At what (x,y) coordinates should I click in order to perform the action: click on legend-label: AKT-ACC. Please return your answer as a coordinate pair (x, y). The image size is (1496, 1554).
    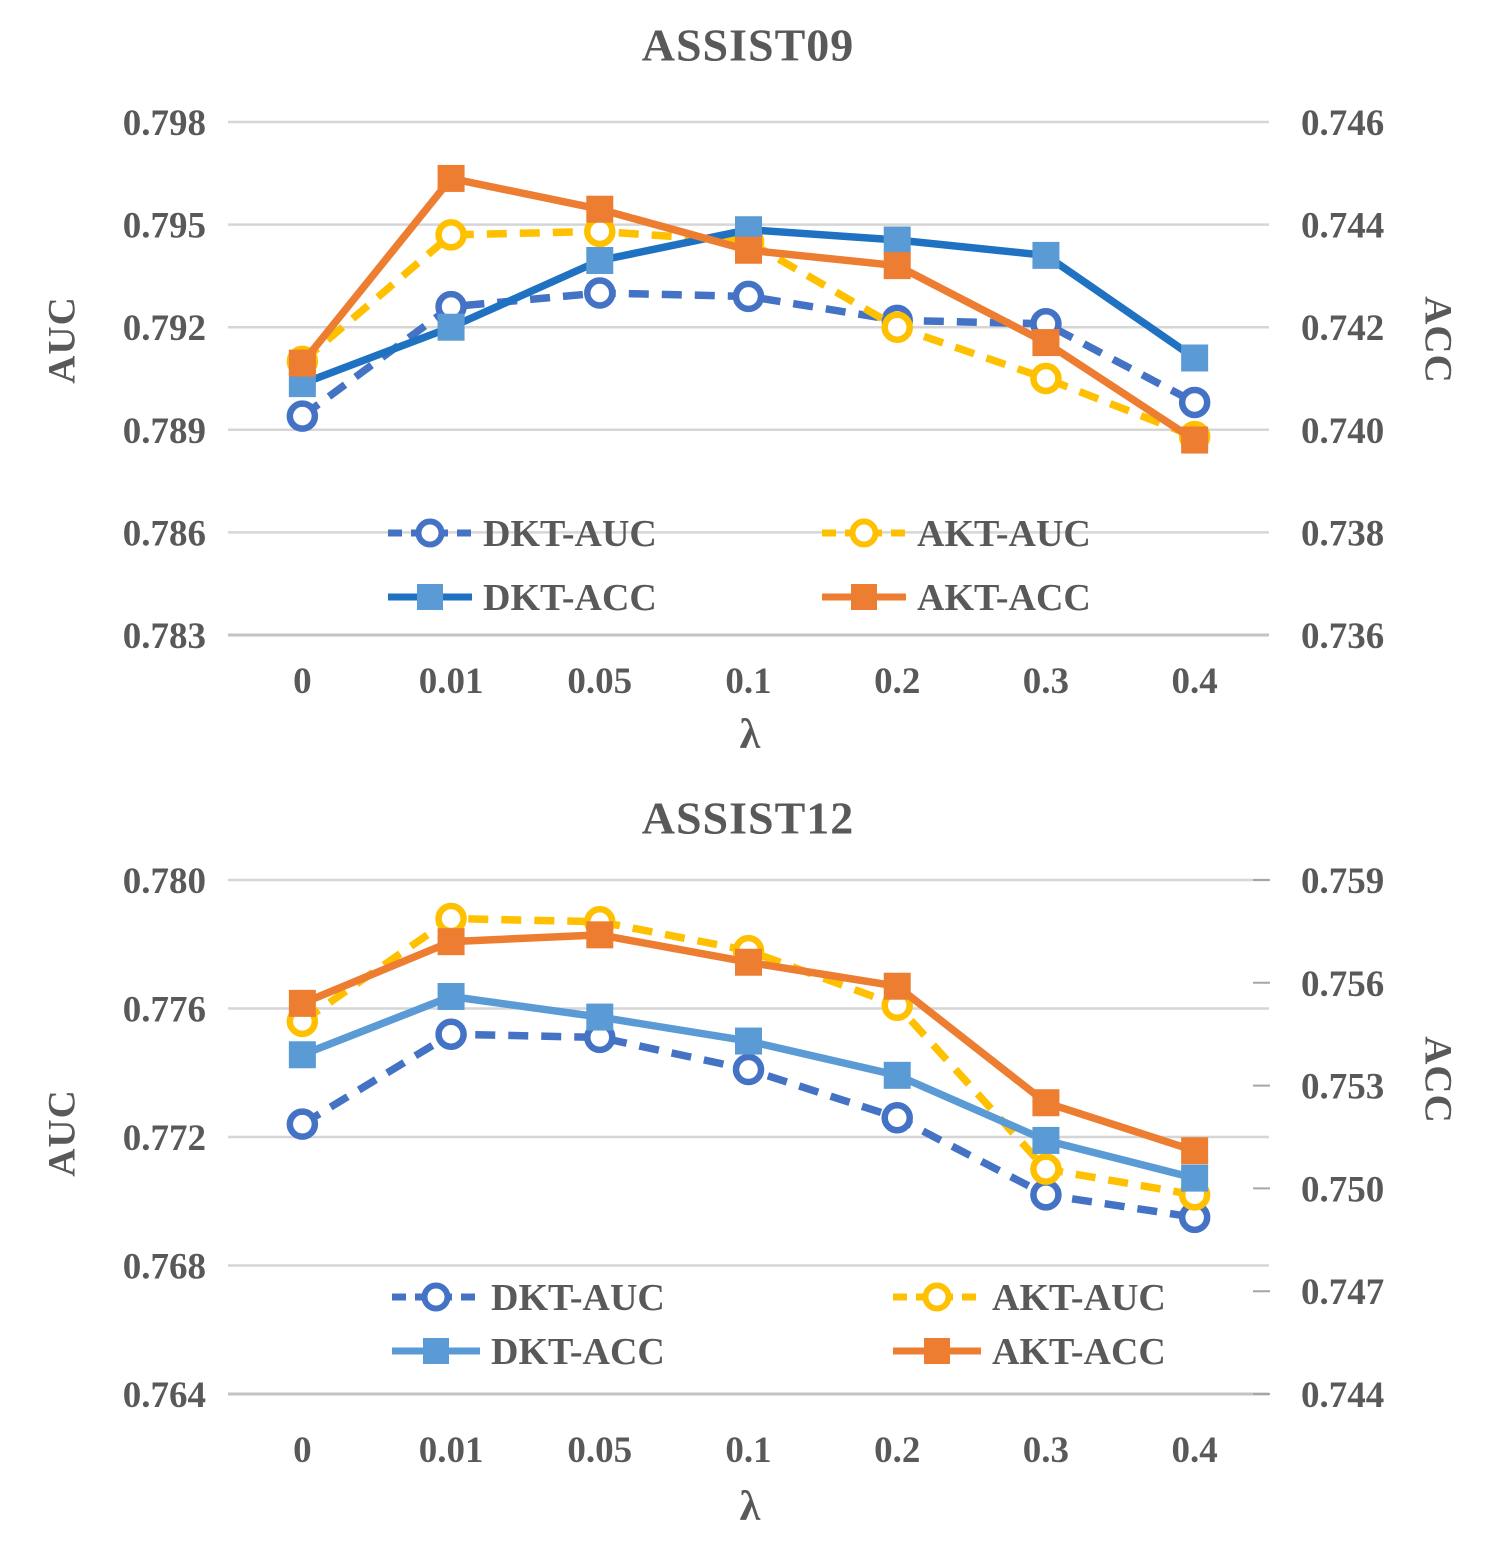
    Looking at the image, I should click on (1079, 1352).